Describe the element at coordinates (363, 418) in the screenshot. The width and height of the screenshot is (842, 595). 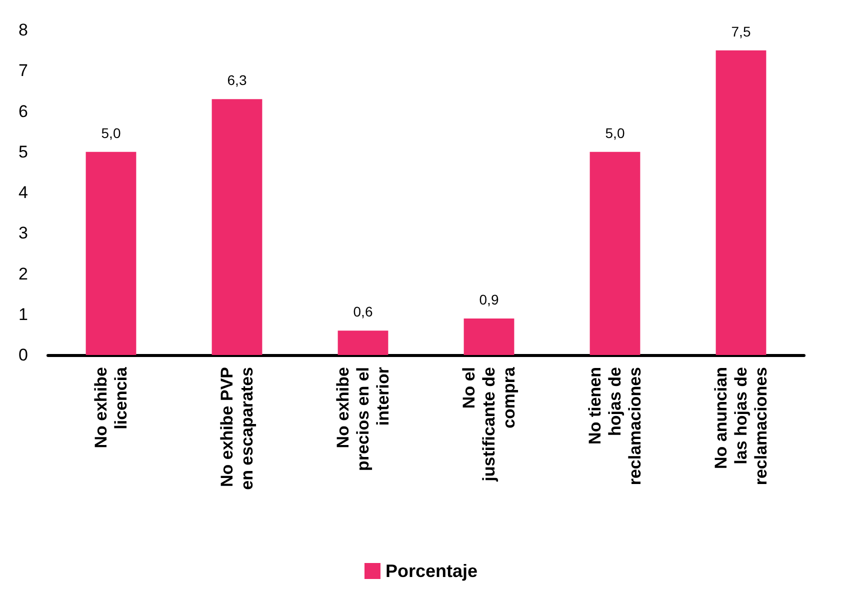
I see `x-tick-label: No exhibe precios en el interior` at that location.